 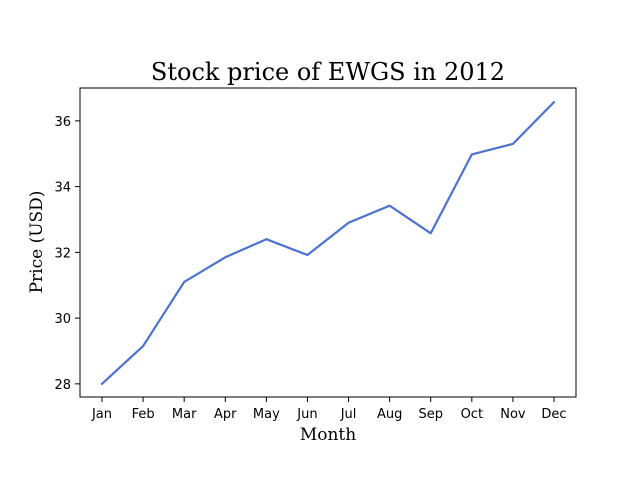 What do you see at coordinates (306, 414) in the screenshot?
I see `x-tick-label: Jun` at bounding box center [306, 414].